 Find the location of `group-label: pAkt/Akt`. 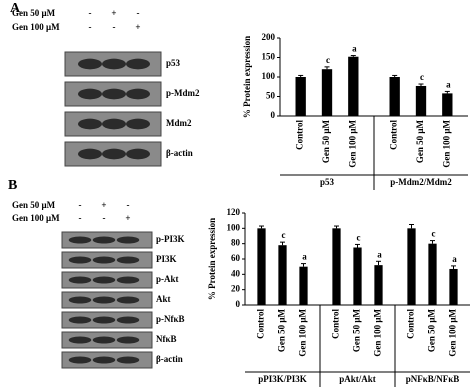

group-label: pAkt/Akt is located at coordinates (357, 379).